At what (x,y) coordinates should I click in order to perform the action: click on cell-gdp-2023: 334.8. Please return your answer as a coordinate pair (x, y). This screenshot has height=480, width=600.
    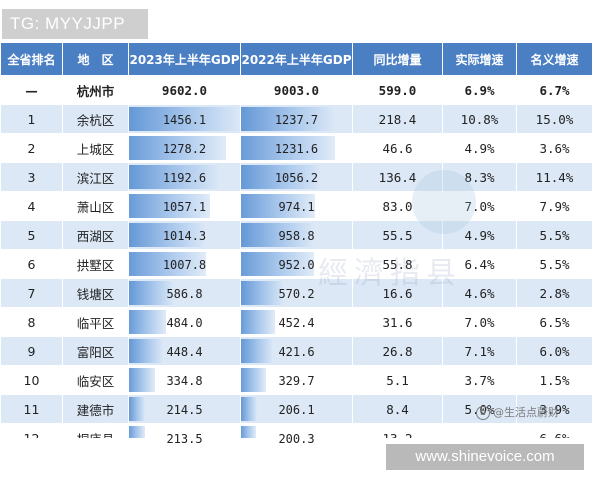
    Looking at the image, I should click on (184, 380).